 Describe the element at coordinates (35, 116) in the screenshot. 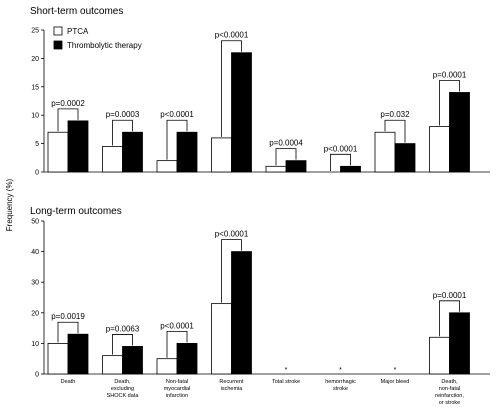

I see `short-y-tick-label: 10` at that location.